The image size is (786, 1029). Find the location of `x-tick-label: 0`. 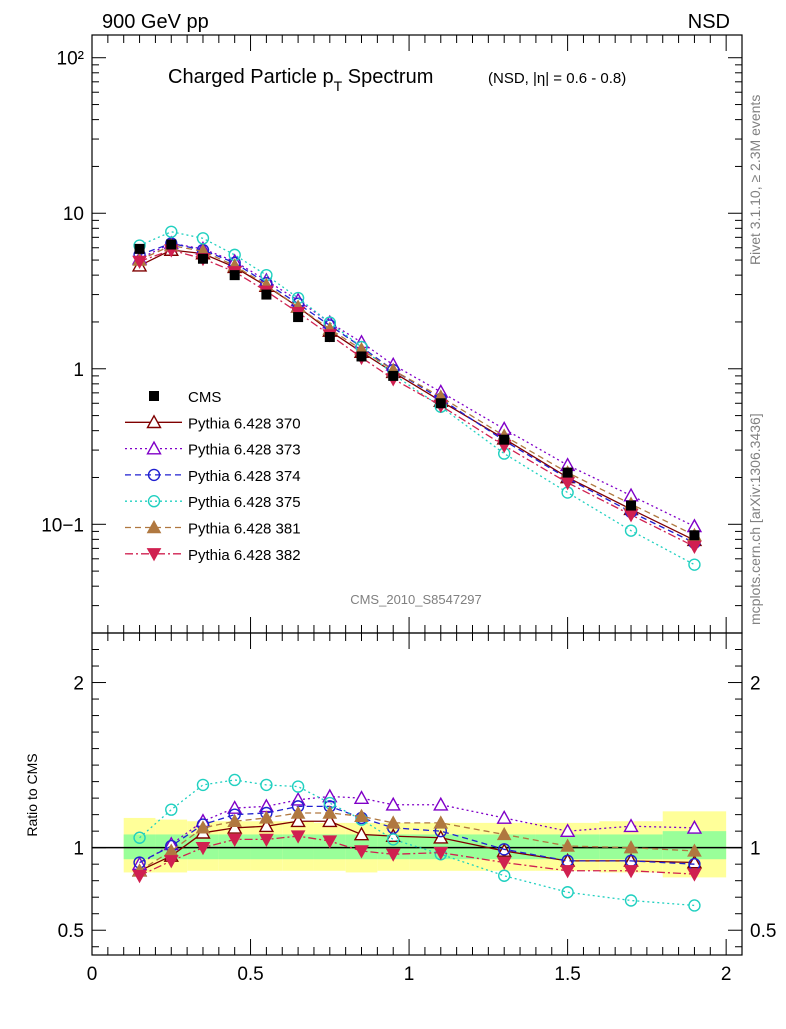

x-tick-label: 0 is located at coordinates (92, 974).